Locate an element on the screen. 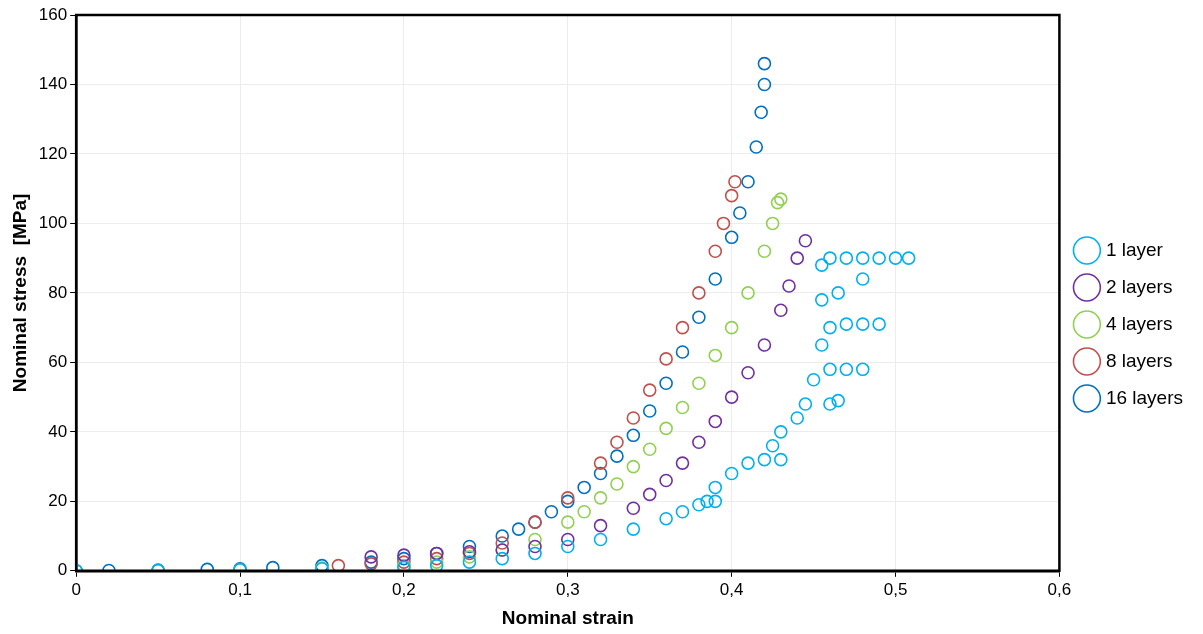 The width and height of the screenshot is (1203, 634). x-tick-label: 0,6 is located at coordinates (1059, 589).